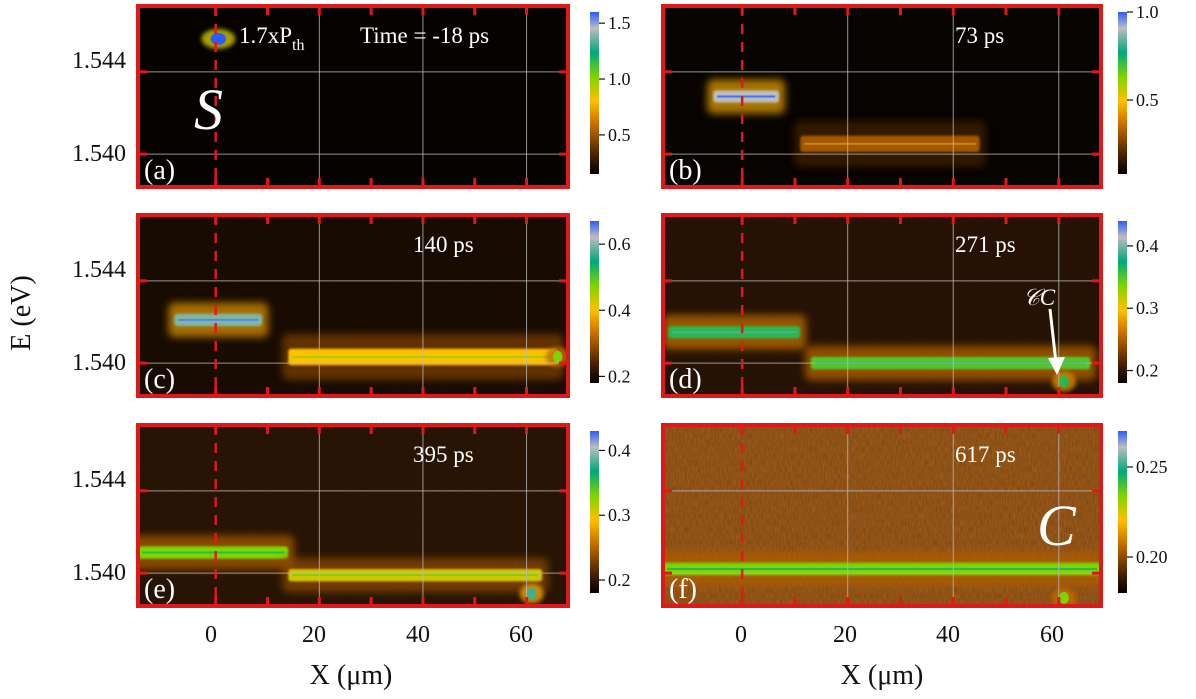 The height and width of the screenshot is (699, 1196). Describe the element at coordinates (985, 454) in the screenshot. I see `time-label: 617 ps` at that location.